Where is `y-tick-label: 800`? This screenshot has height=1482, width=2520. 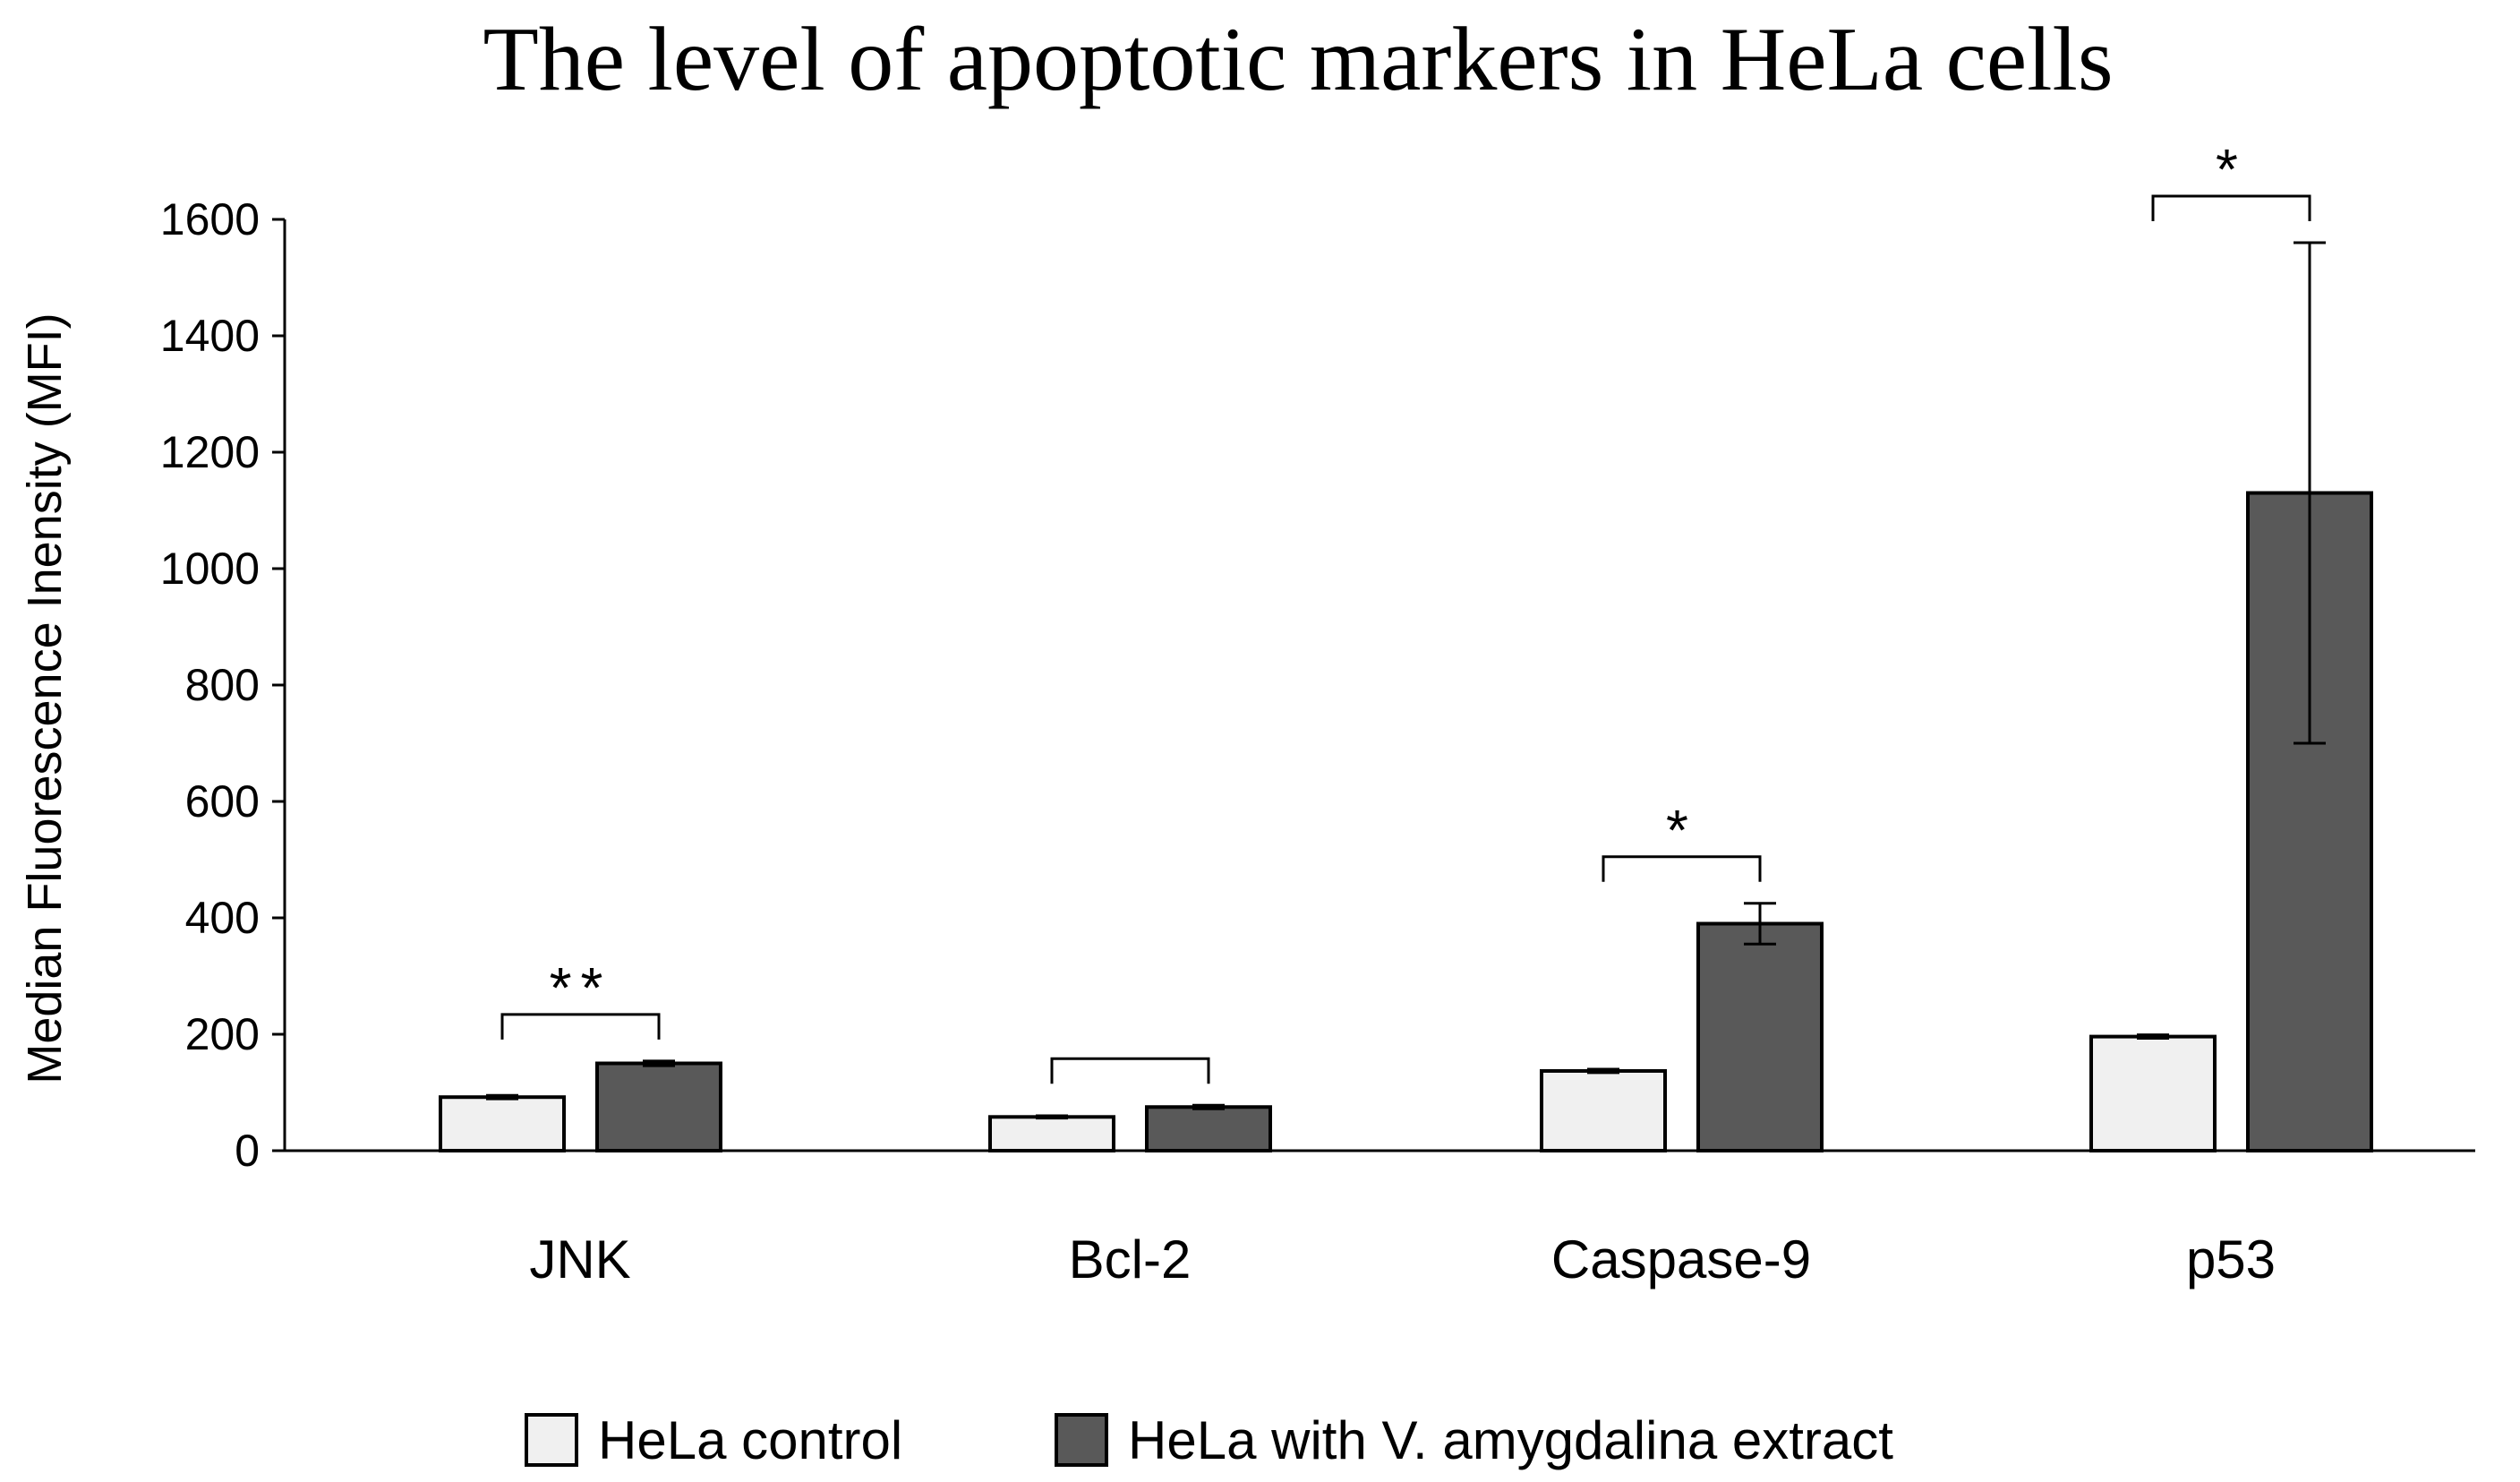
y-tick-label: 800 is located at coordinates (222, 685).